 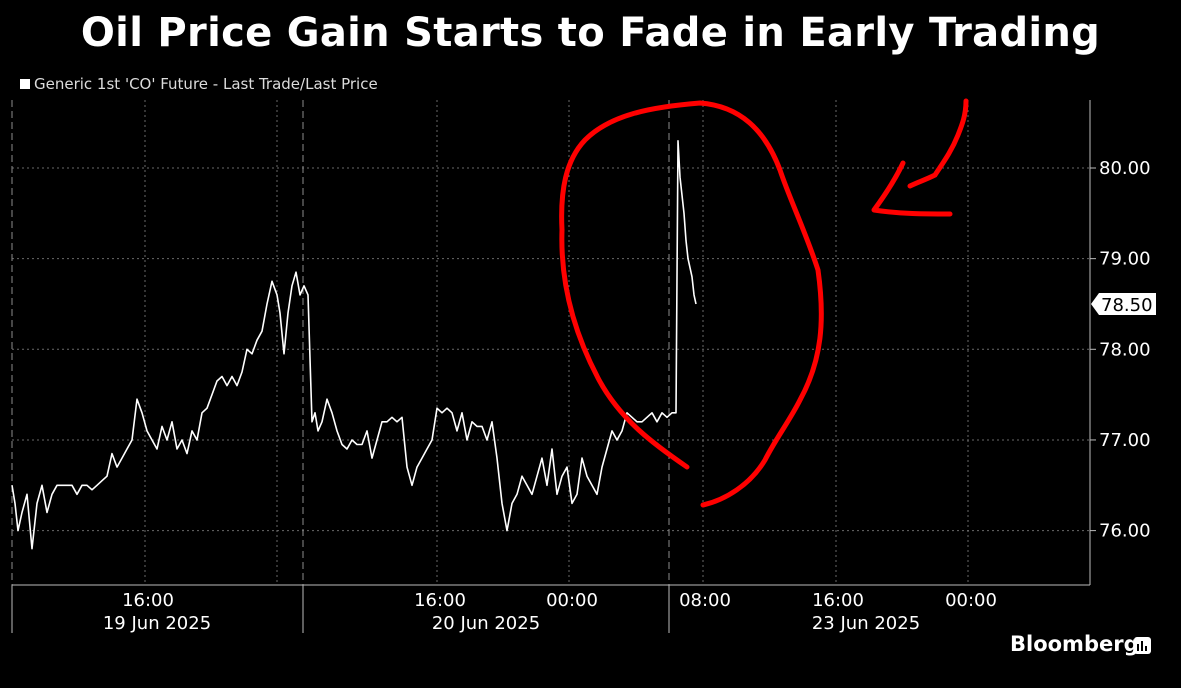 What do you see at coordinates (157, 623) in the screenshot?
I see `x-date-label: 19 Jun 2025` at bounding box center [157, 623].